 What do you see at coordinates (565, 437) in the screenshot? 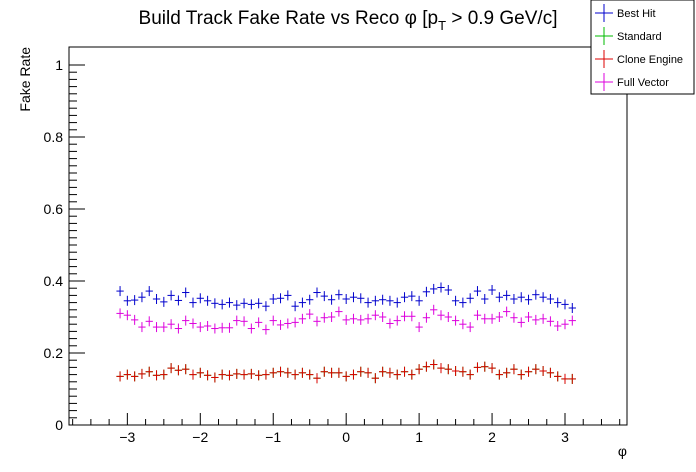
I see `x-tick-label: 3` at bounding box center [565, 437].